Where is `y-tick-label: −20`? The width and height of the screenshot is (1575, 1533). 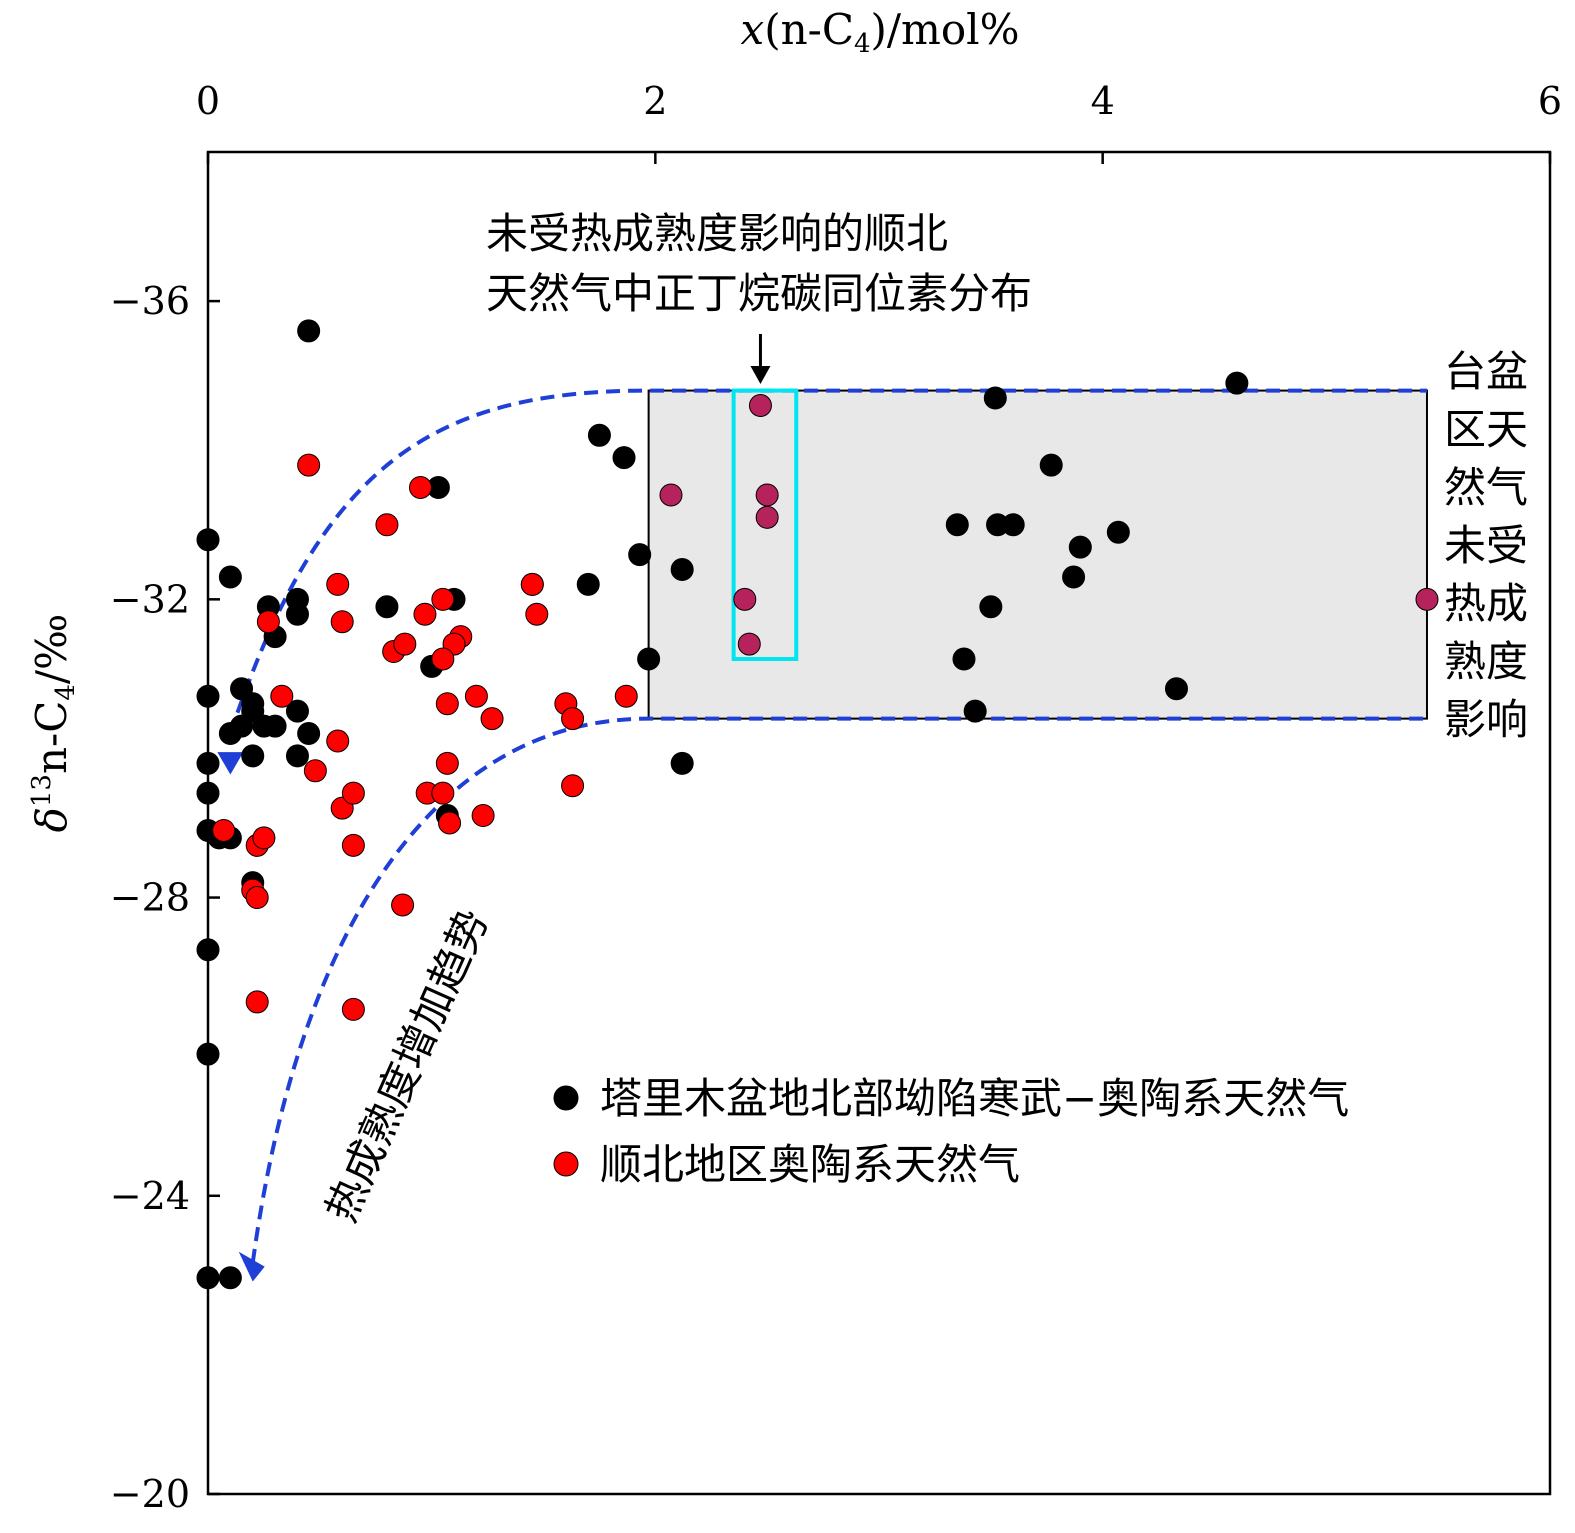
y-tick-label: −20 is located at coordinates (150, 1494).